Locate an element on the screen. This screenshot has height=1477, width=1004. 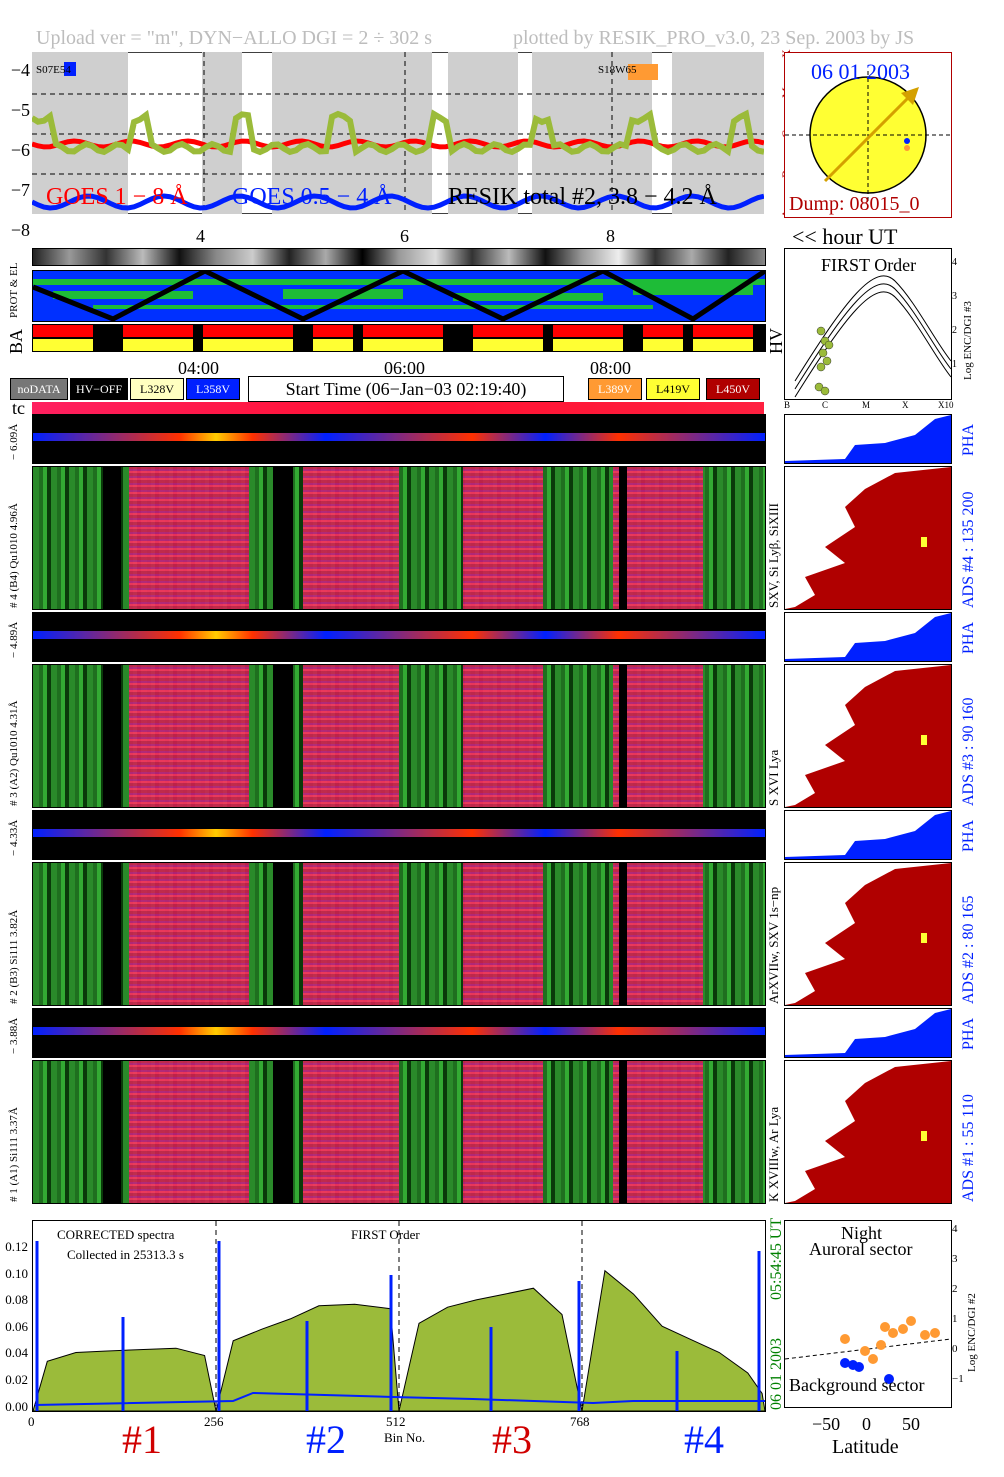
section-3: #3 is located at coordinates (512, 1439).